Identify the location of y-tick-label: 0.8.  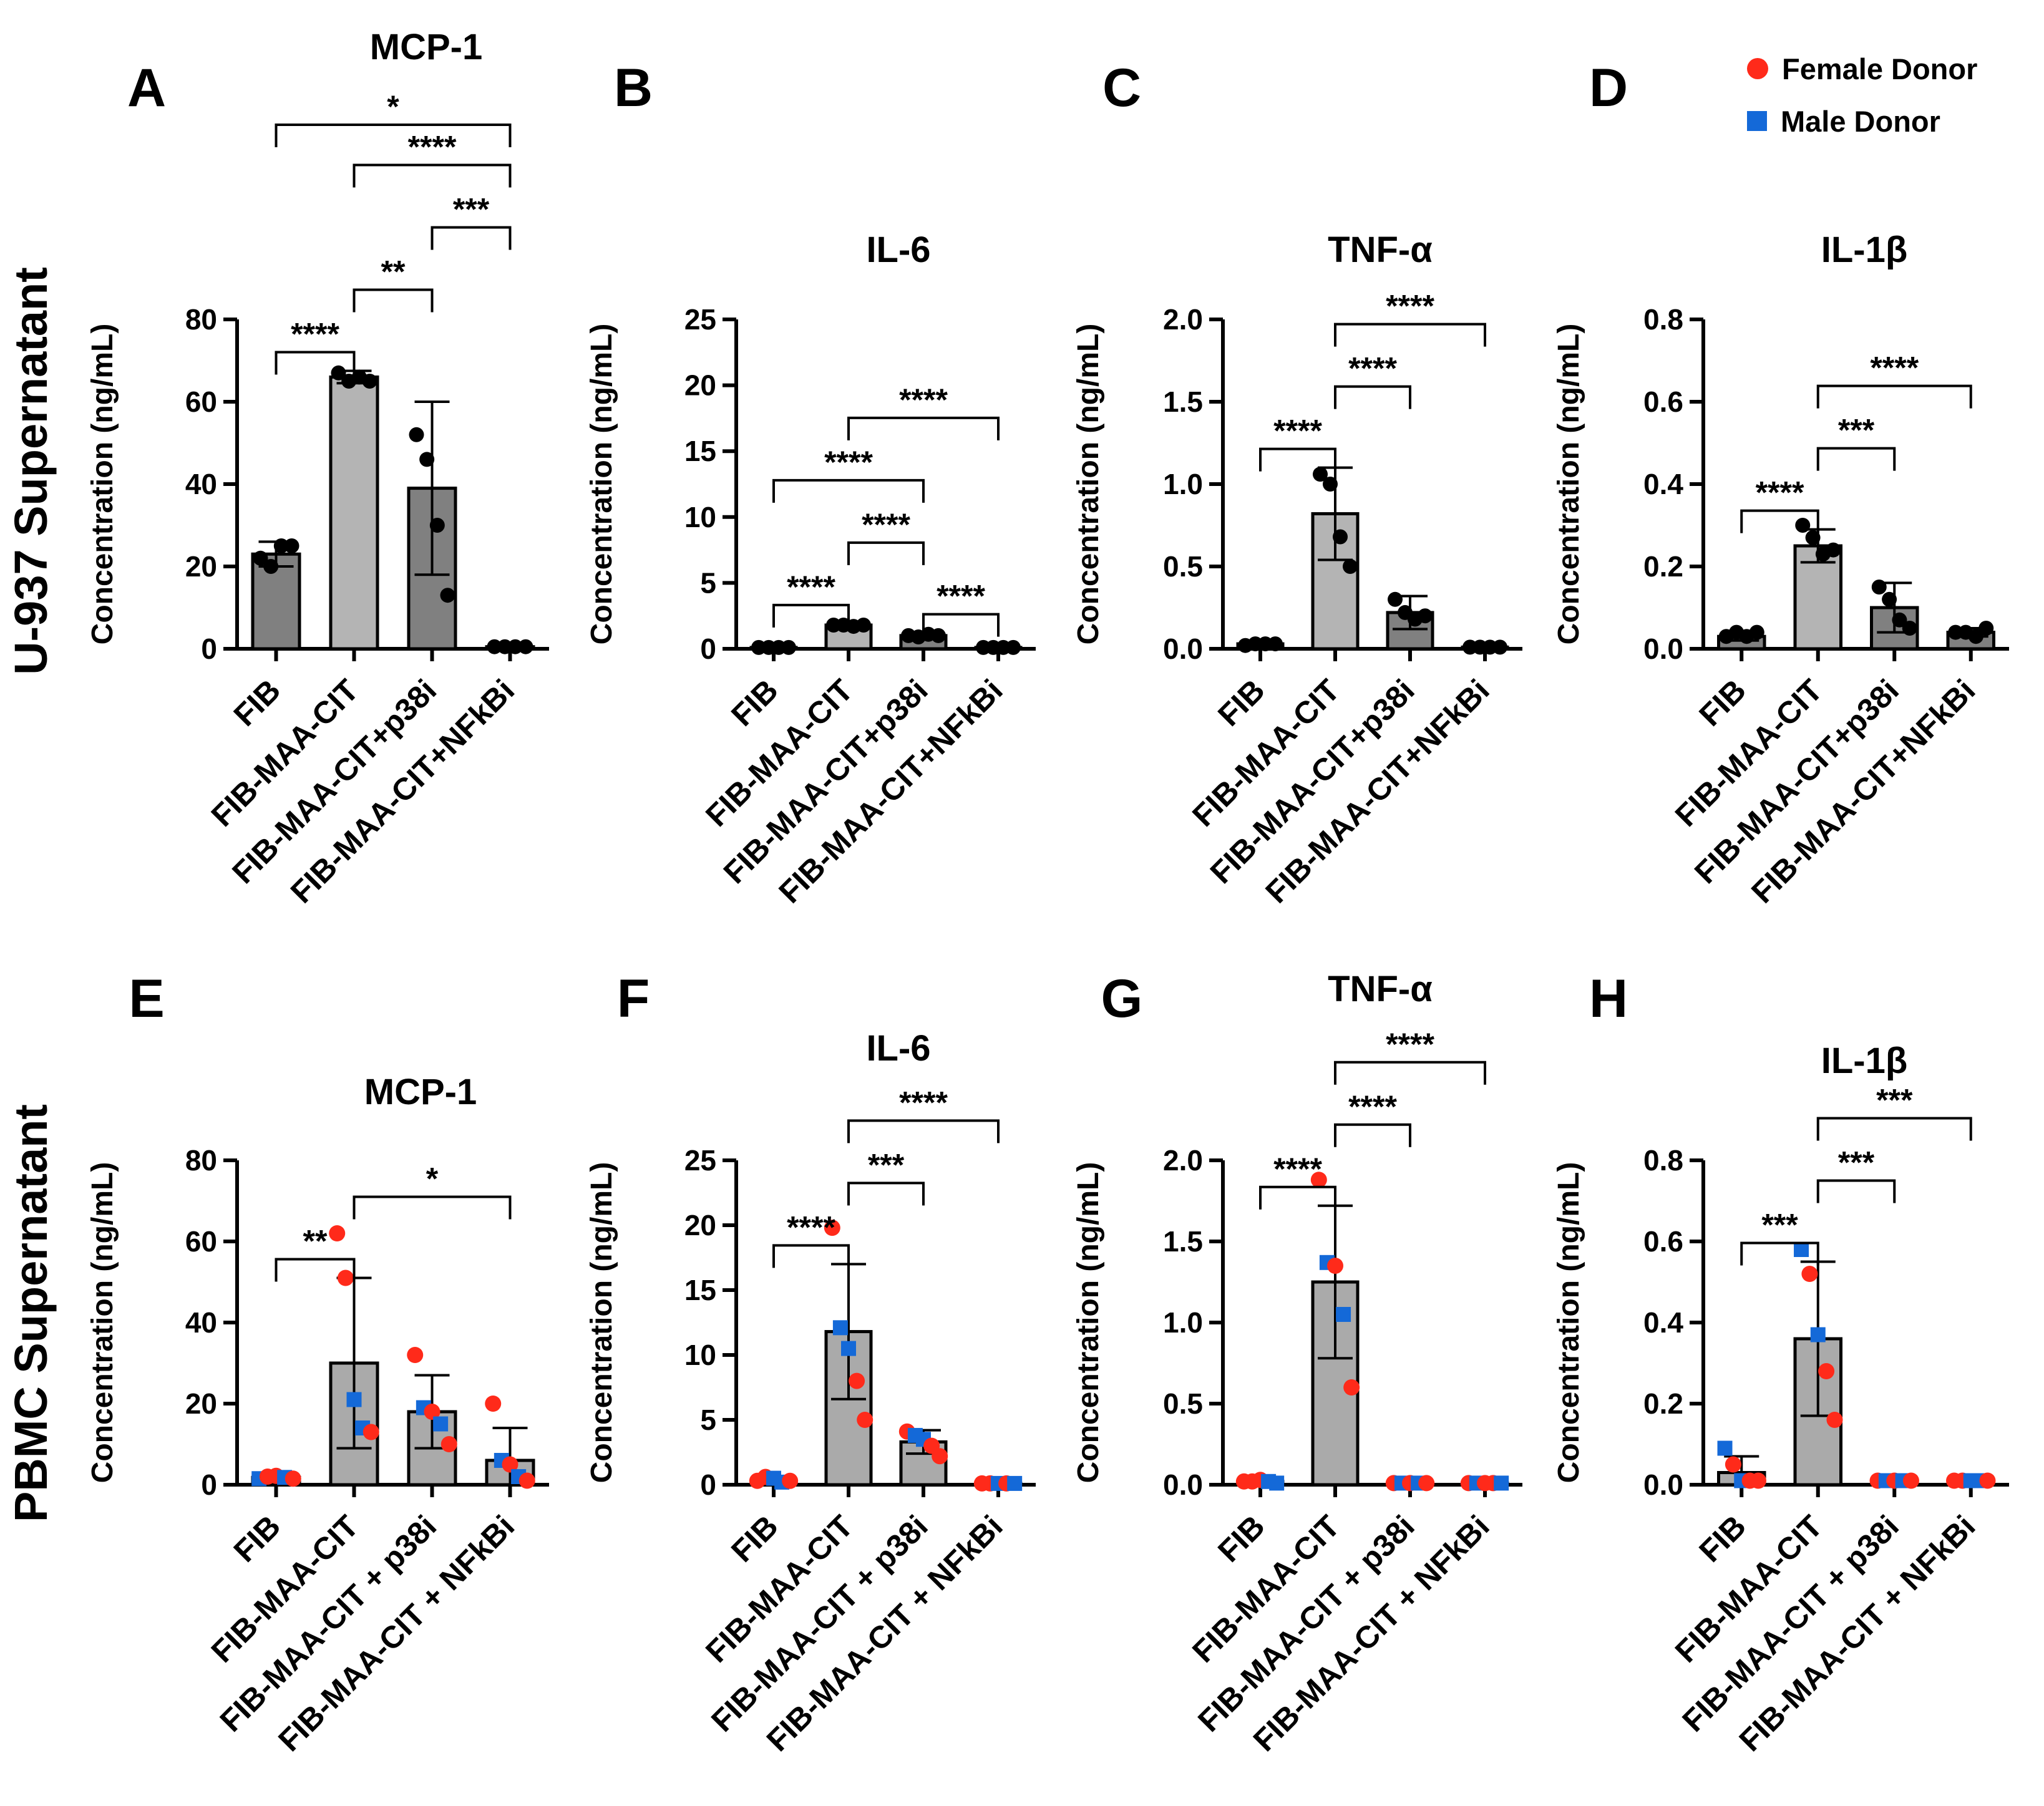
(1663, 319).